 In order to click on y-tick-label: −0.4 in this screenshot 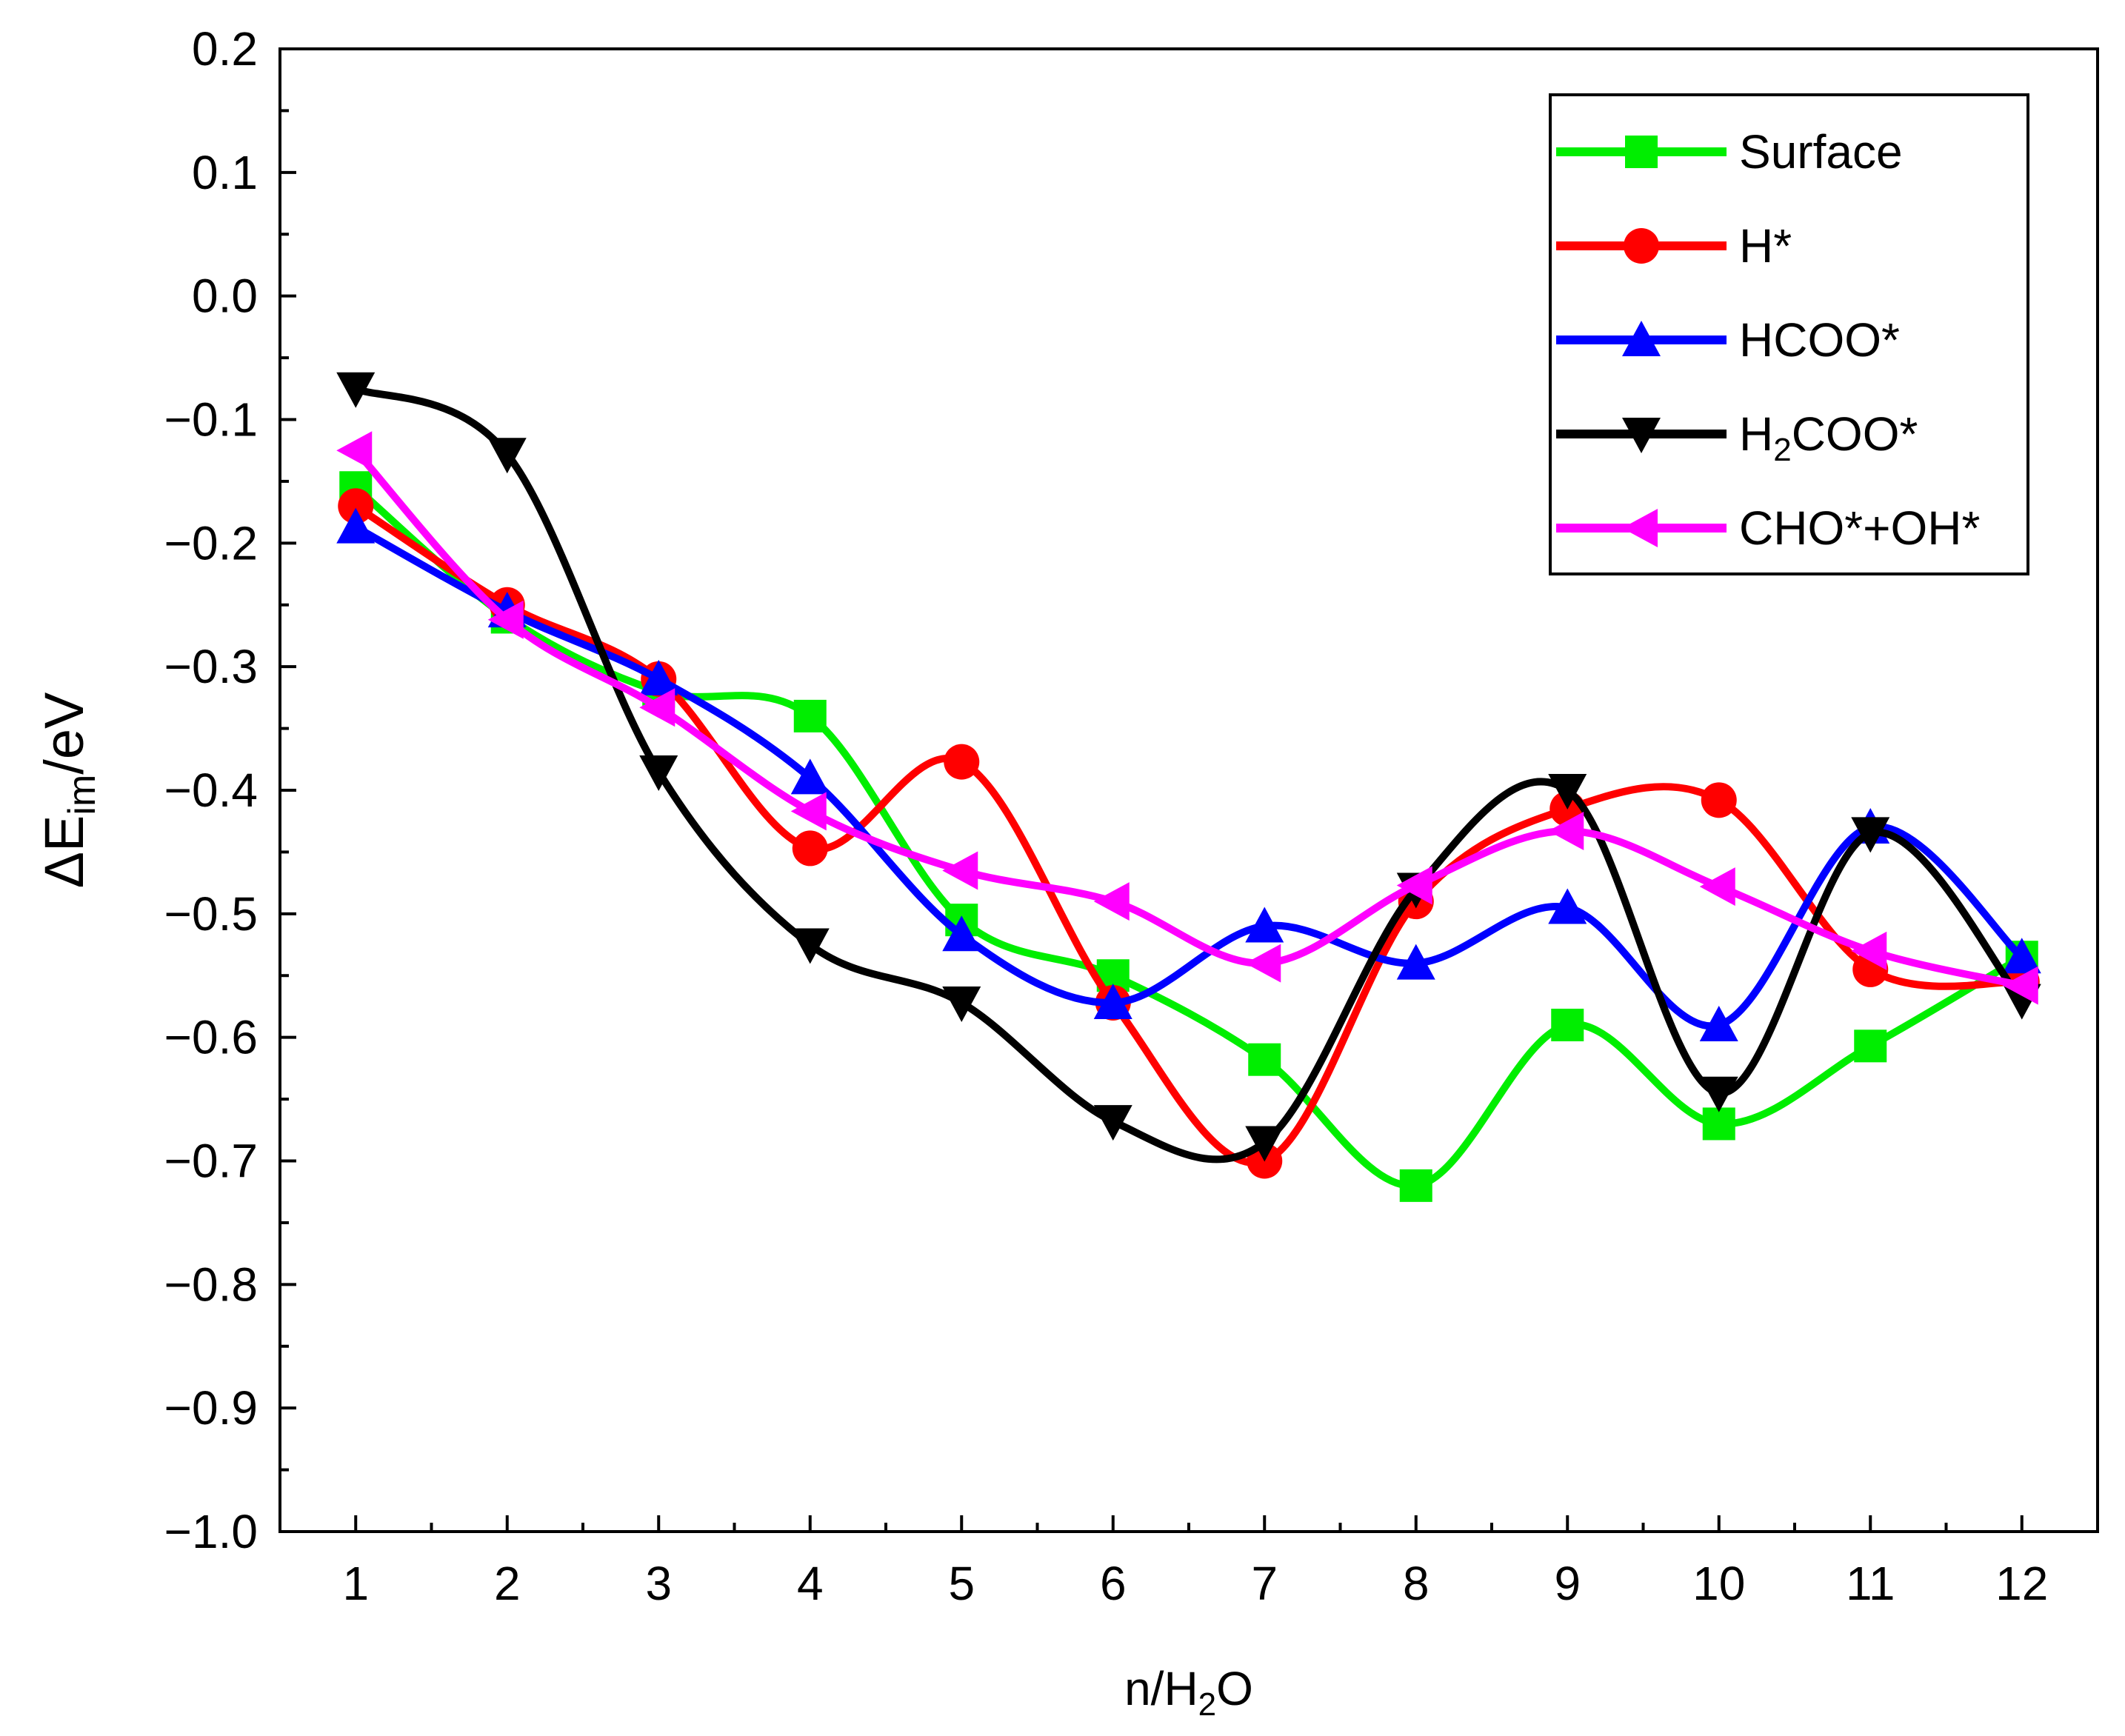, I will do `click(211, 790)`.